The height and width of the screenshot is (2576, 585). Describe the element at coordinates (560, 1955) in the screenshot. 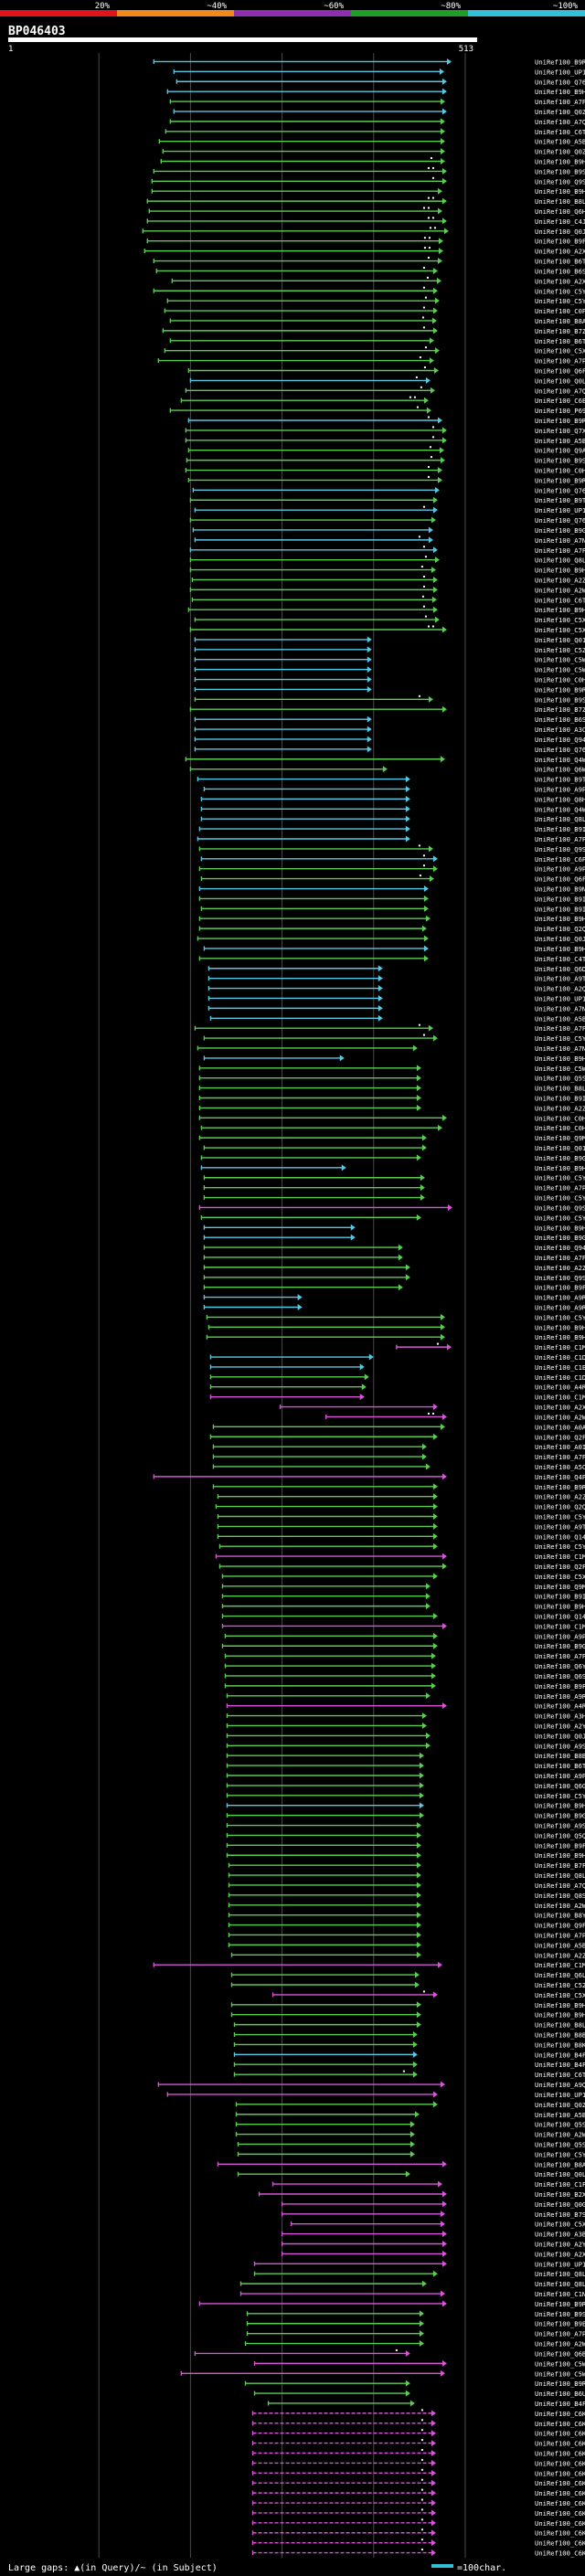

I see `hit-label: UniRef100_A2ZG56` at that location.